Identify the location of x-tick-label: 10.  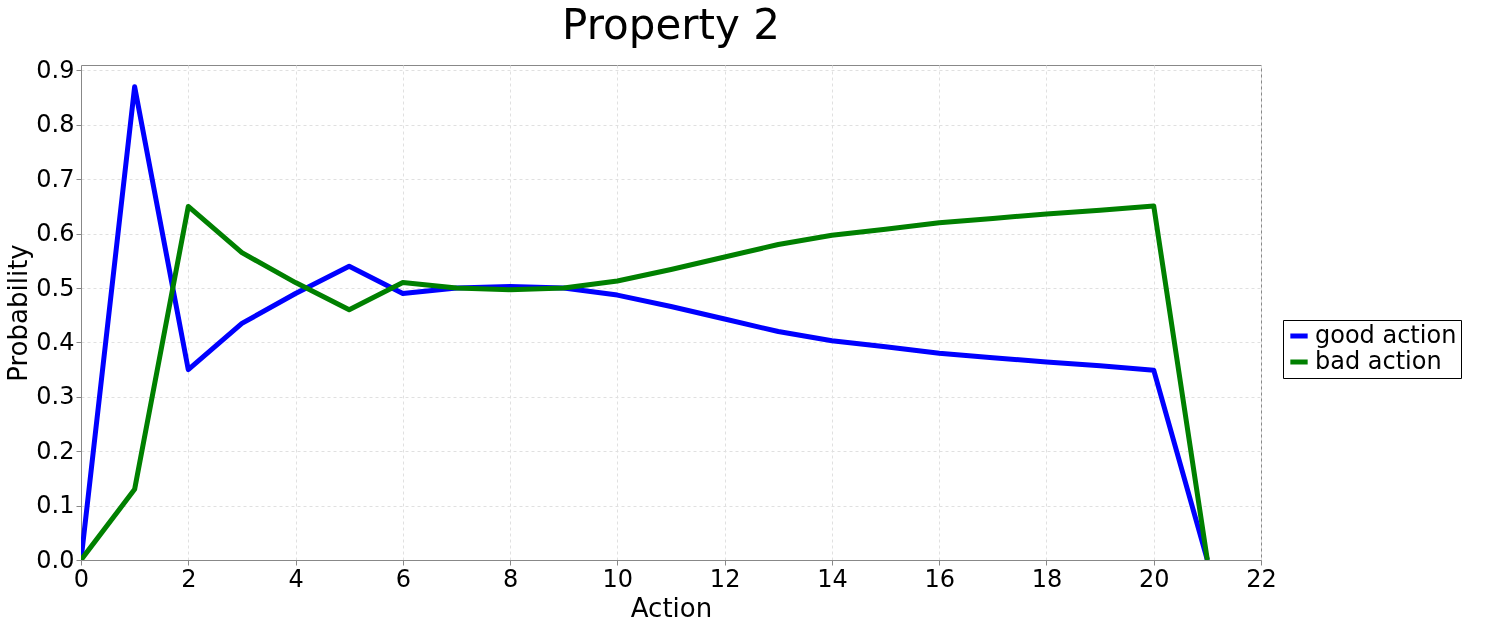
(618, 578).